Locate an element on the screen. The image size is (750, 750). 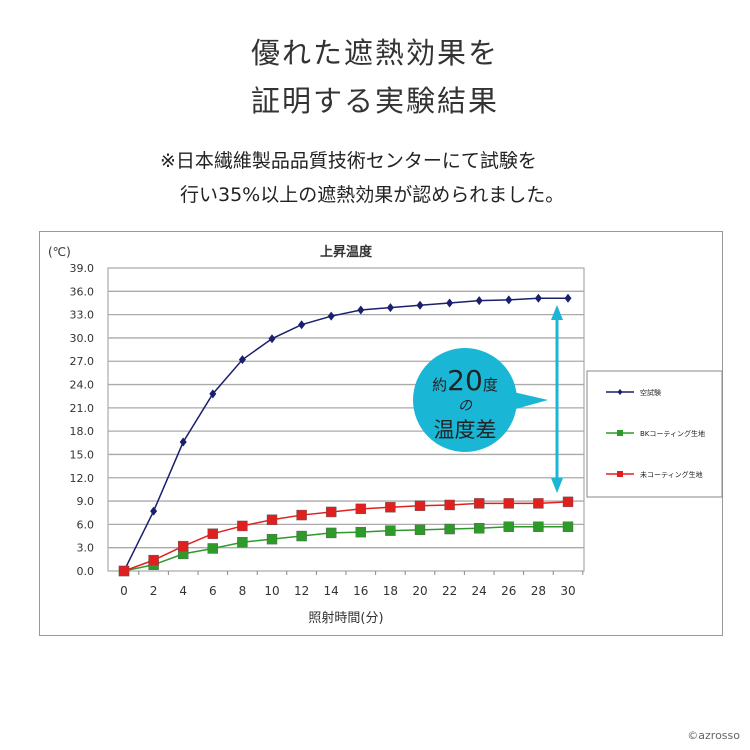
x-tick-label: 2 is located at coordinates (154, 591).